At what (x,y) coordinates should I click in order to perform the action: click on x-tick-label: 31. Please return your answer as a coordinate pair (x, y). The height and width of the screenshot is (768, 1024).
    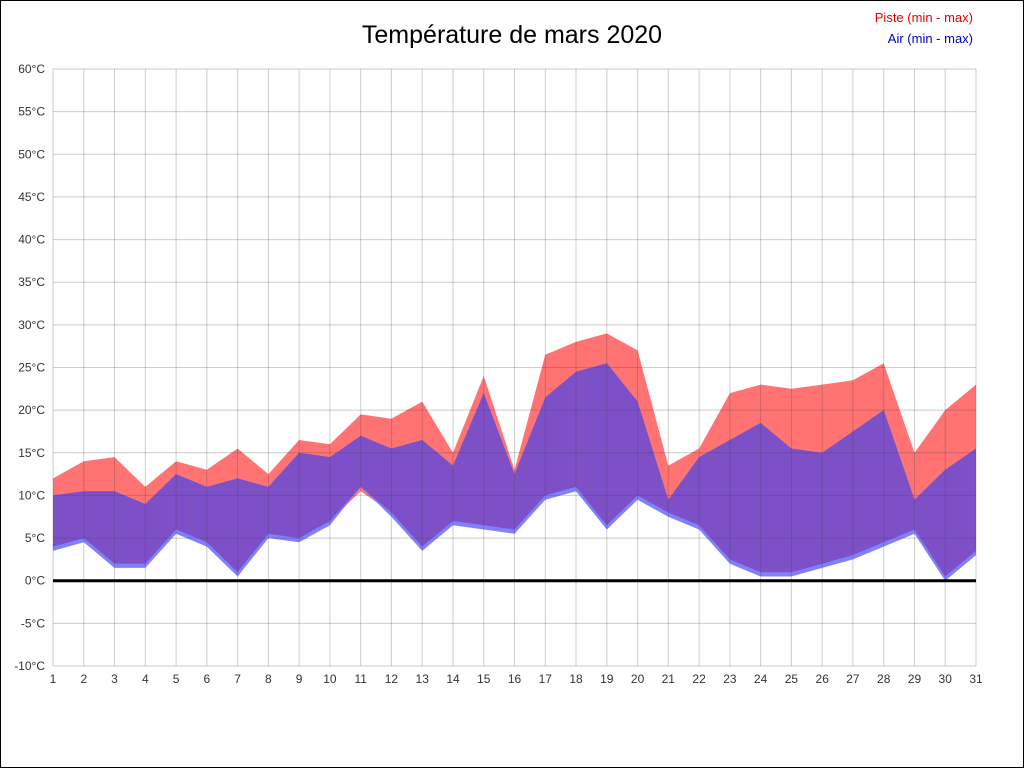
    Looking at the image, I should click on (976, 679).